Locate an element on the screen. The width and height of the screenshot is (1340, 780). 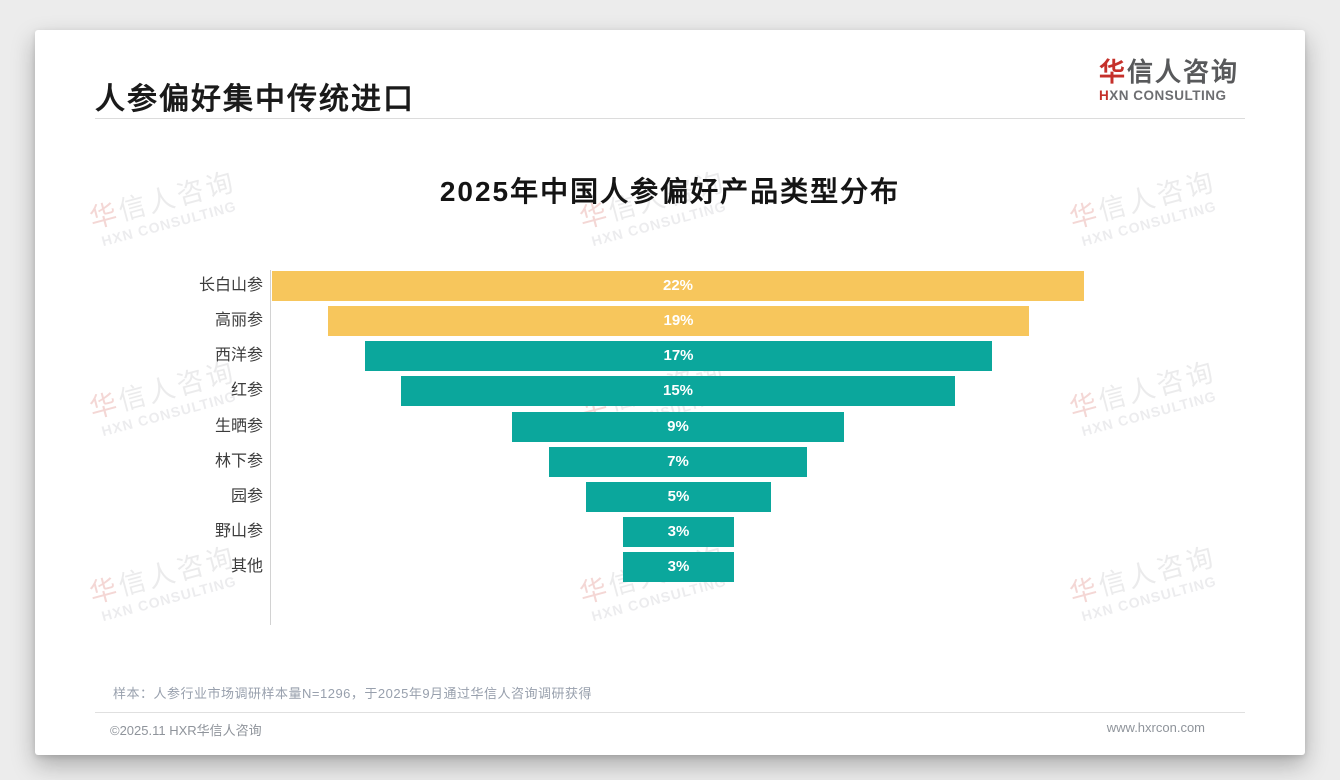
funnel-bar: 17% is located at coordinates (678, 356).